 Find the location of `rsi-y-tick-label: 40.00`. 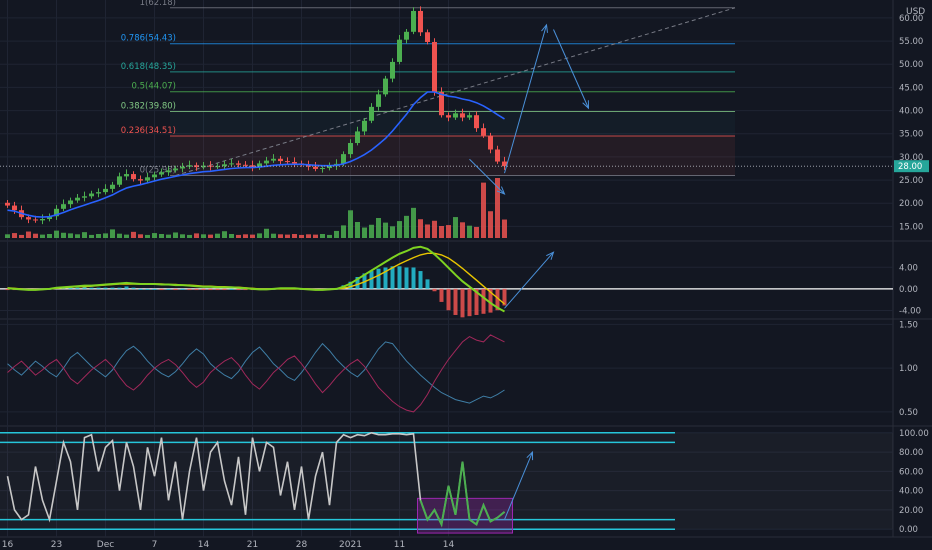

rsi-y-tick-label: 40.00 is located at coordinates (911, 492).